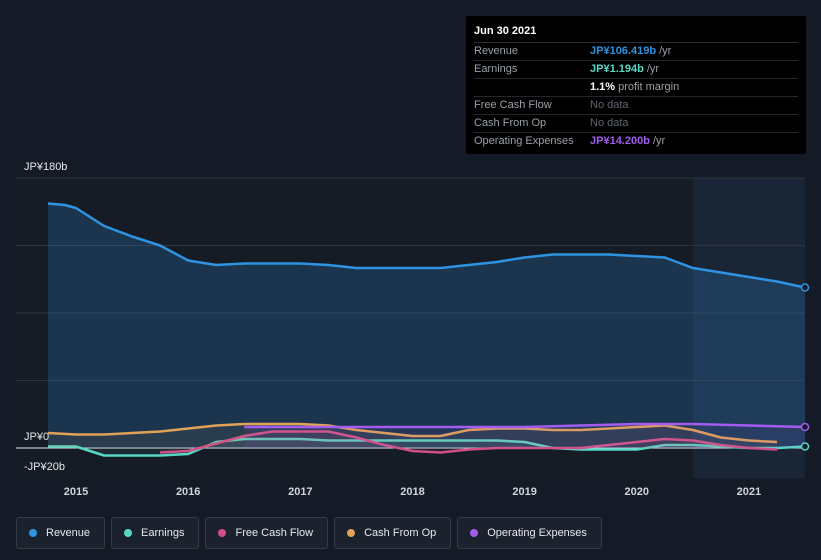 This screenshot has width=821, height=560. I want to click on legend-label: Revenue, so click(68, 533).